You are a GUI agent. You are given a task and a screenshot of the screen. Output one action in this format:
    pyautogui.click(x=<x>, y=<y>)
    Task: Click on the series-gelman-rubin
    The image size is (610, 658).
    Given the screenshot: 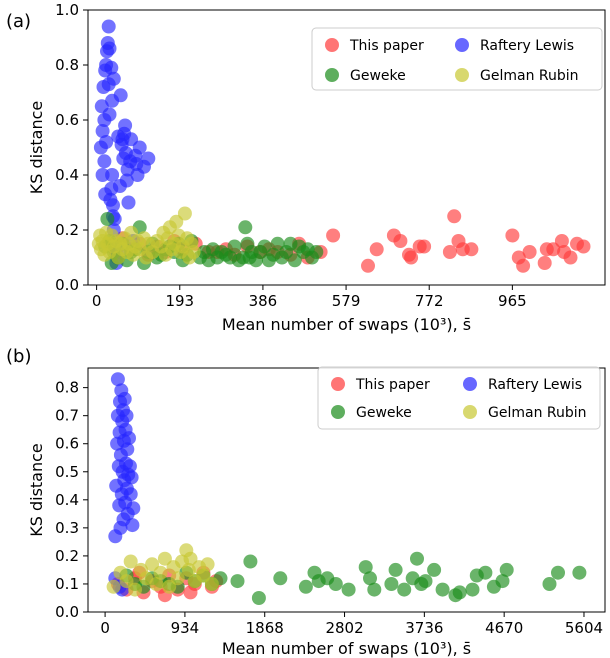 What is the action you would take?
    pyautogui.click(x=162, y=570)
    